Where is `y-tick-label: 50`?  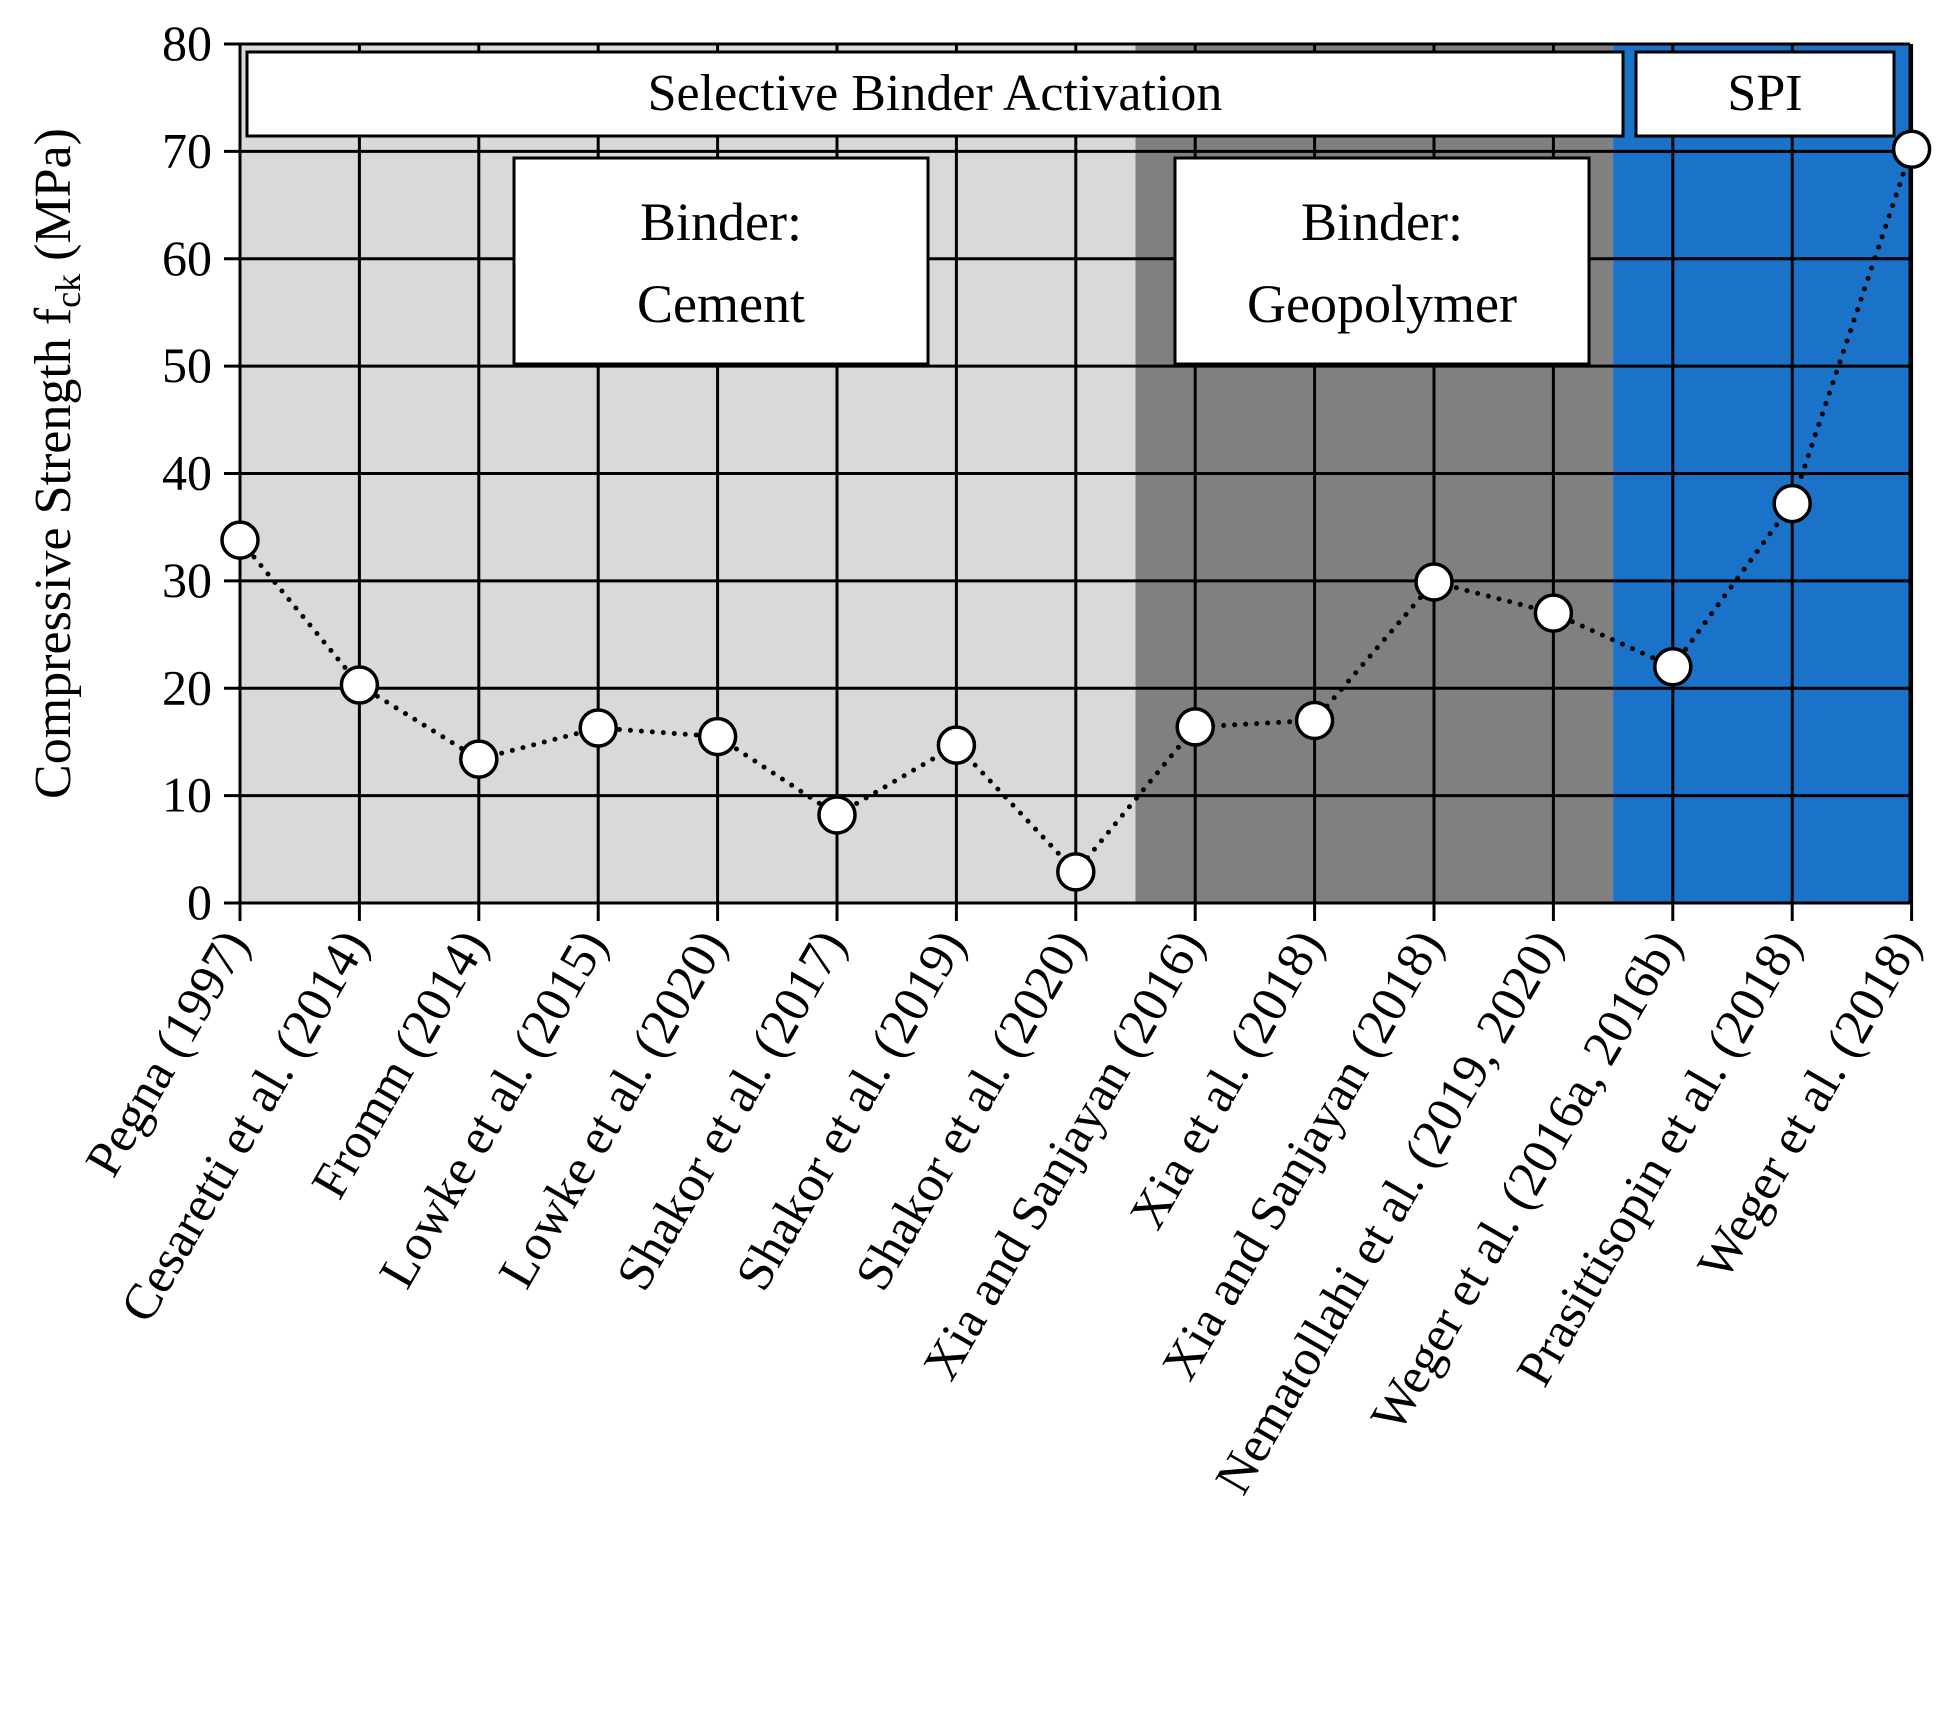 y-tick-label: 50 is located at coordinates (187, 365).